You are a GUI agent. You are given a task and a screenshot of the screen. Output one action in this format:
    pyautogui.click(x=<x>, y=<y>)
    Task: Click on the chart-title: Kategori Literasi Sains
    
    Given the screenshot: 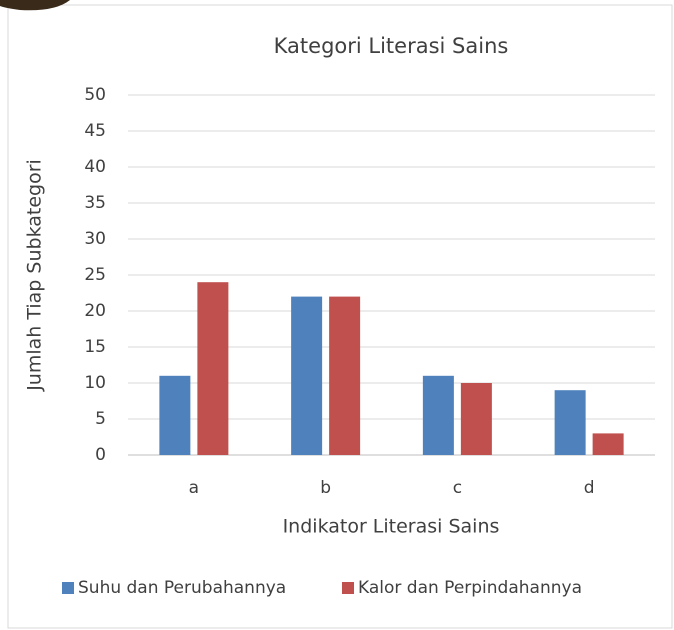 What is the action you would take?
    pyautogui.click(x=391, y=46)
    